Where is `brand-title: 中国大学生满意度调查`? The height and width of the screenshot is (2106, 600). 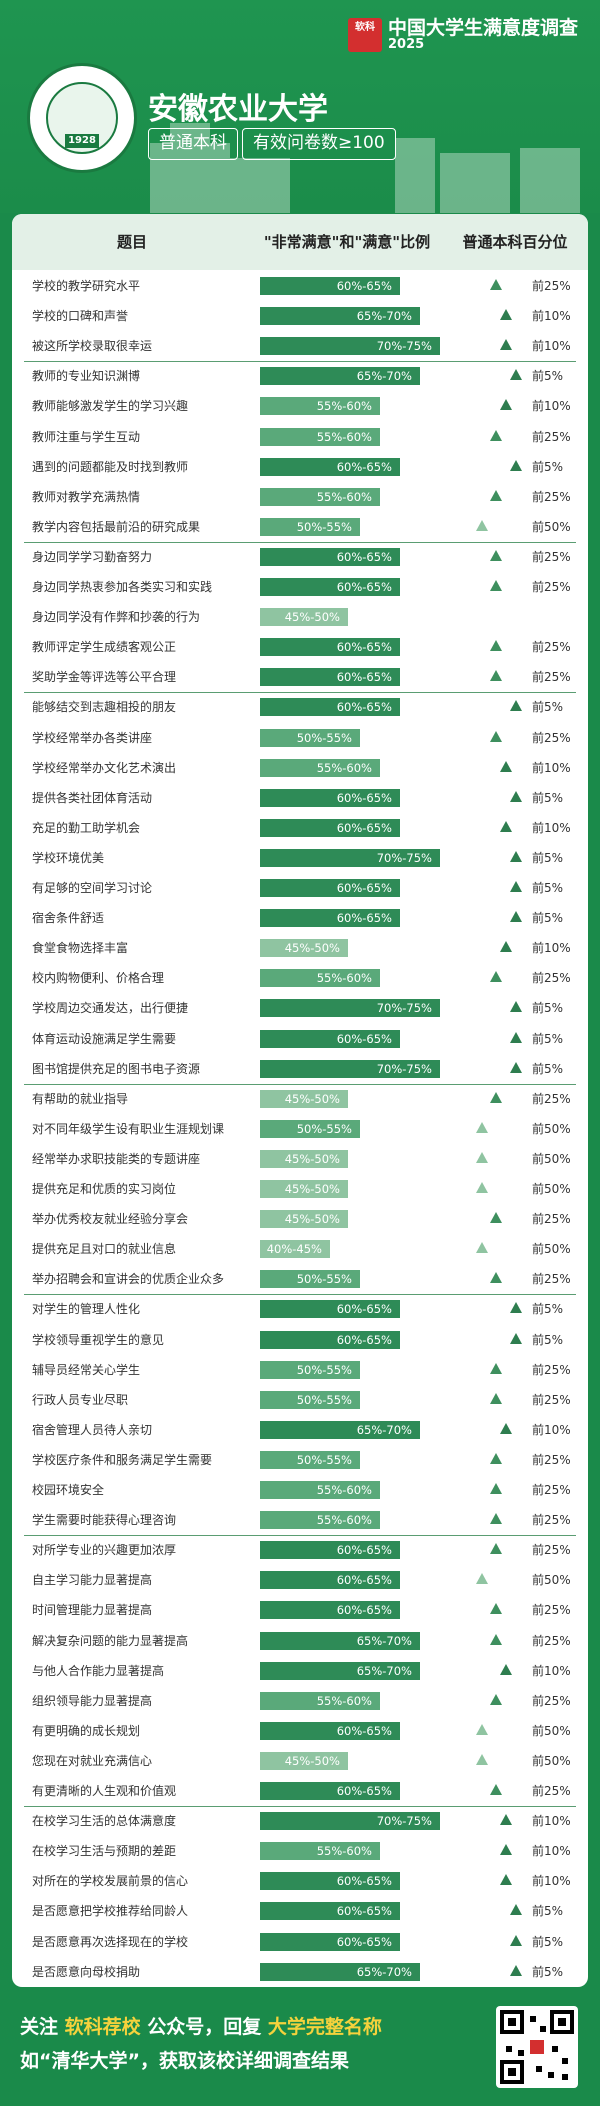 brand-title: 中国大学生满意度调查 is located at coordinates (482, 28).